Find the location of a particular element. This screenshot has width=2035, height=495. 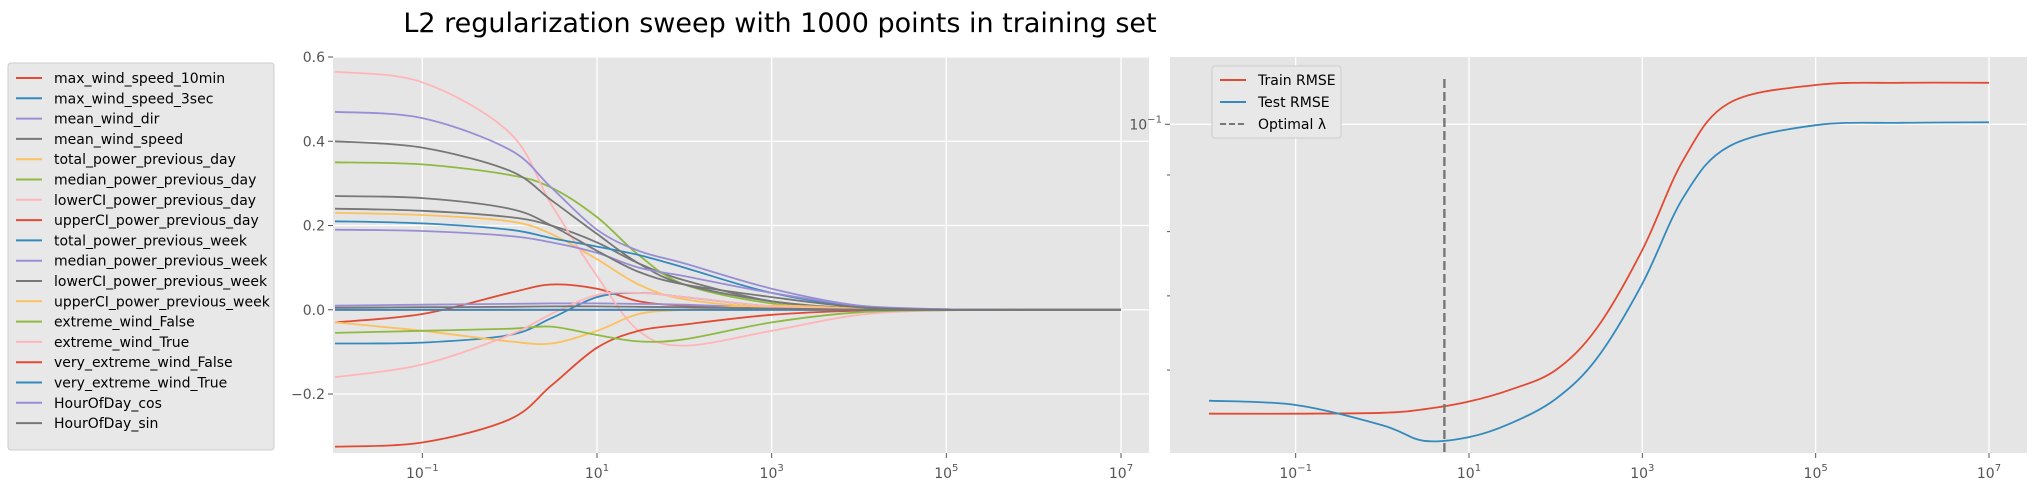

legend-label: Optimal λ is located at coordinates (1292, 125).